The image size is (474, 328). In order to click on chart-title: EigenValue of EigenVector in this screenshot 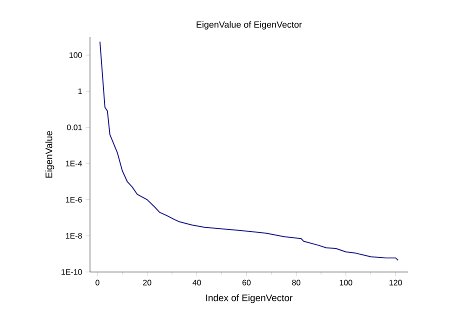, I will do `click(249, 25)`.